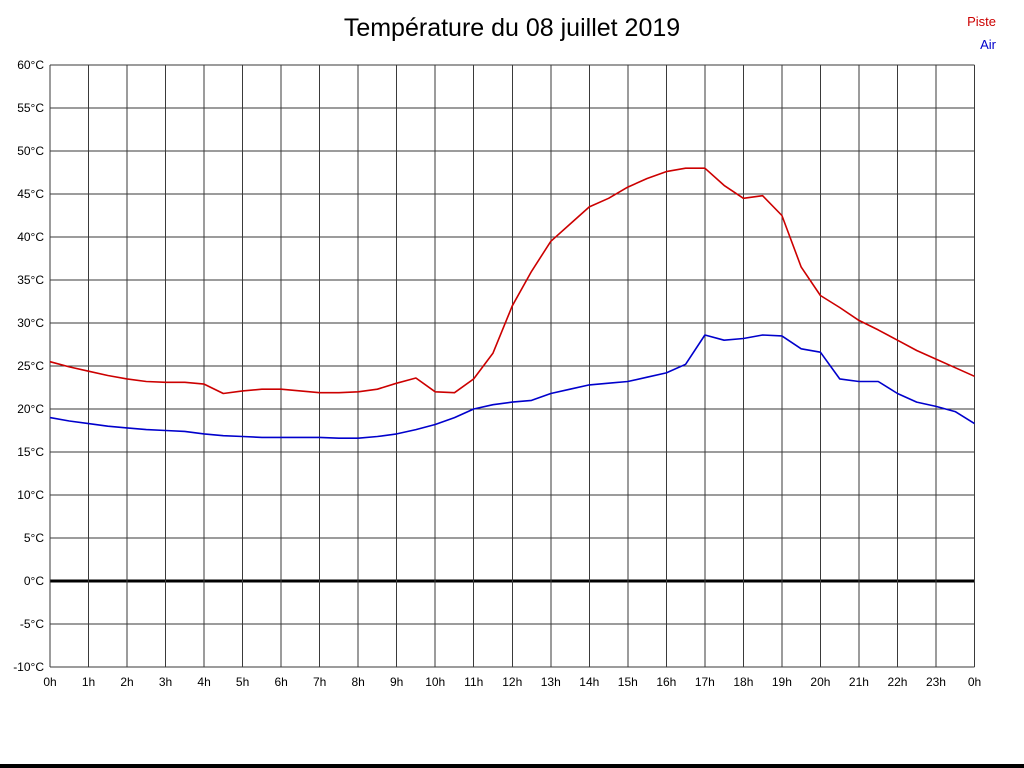  I want to click on x-tick-label: 5h, so click(242, 682).